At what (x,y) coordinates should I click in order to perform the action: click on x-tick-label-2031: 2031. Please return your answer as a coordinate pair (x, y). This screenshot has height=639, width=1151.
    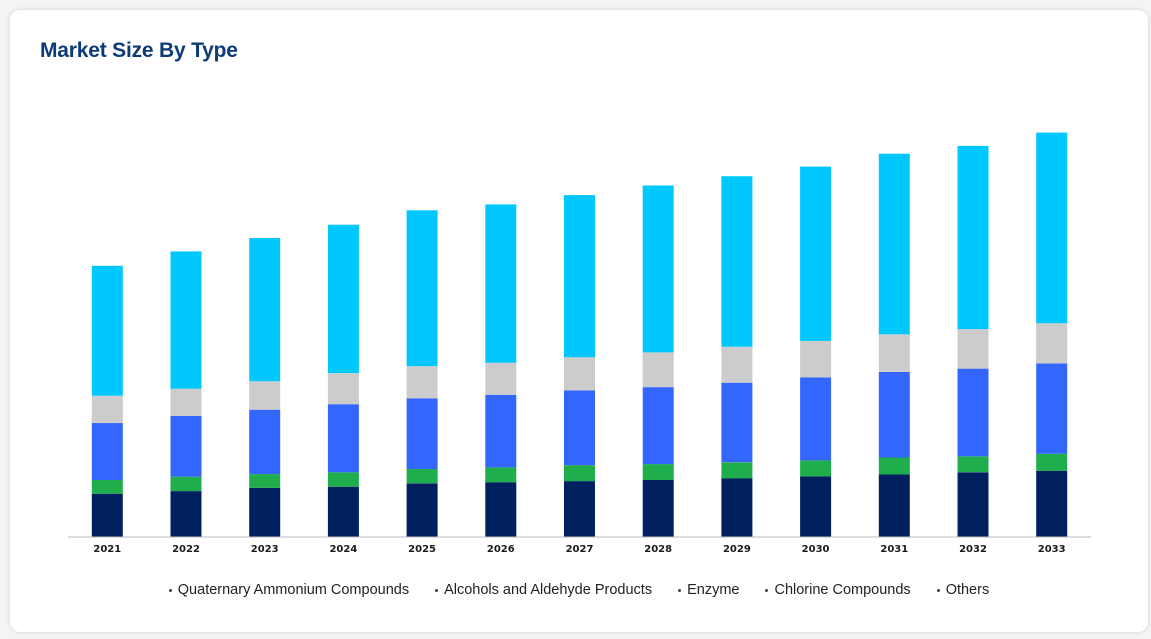
    Looking at the image, I should click on (894, 549).